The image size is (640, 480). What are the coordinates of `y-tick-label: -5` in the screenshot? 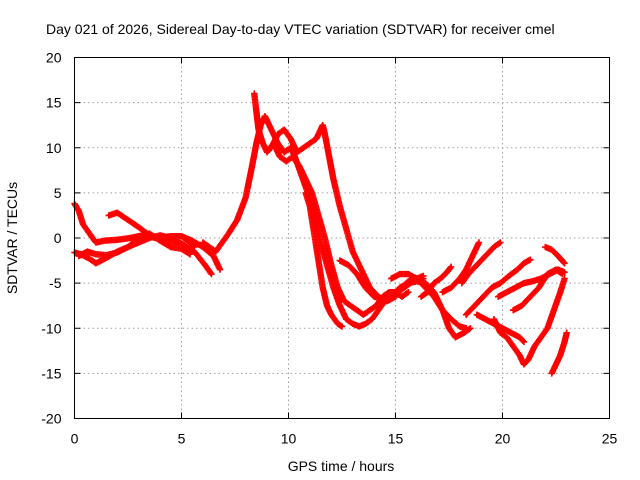 It's located at (55, 283).